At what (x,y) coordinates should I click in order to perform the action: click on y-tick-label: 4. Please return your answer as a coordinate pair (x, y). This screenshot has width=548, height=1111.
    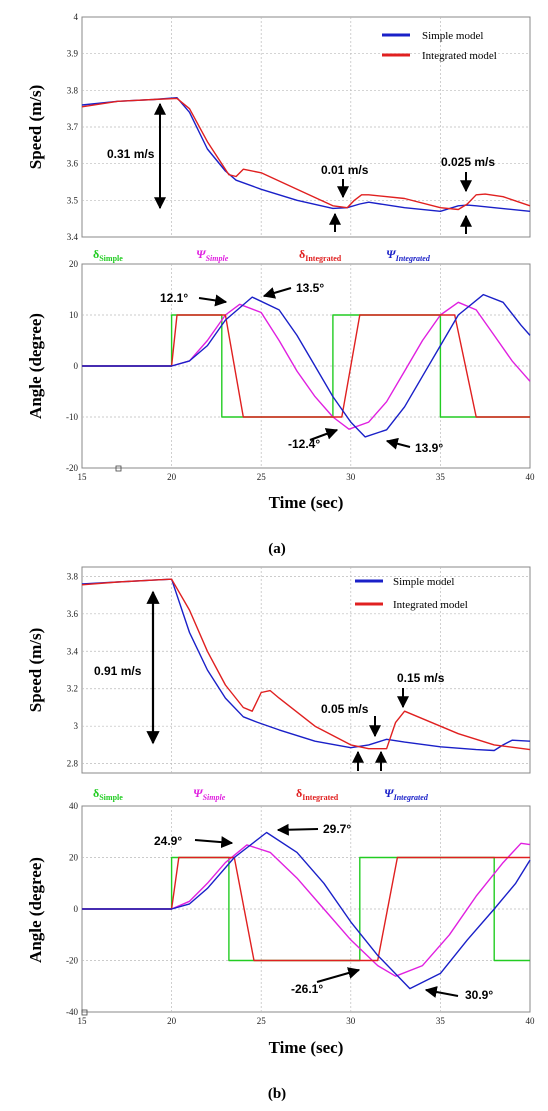
    Looking at the image, I should click on (76, 17).